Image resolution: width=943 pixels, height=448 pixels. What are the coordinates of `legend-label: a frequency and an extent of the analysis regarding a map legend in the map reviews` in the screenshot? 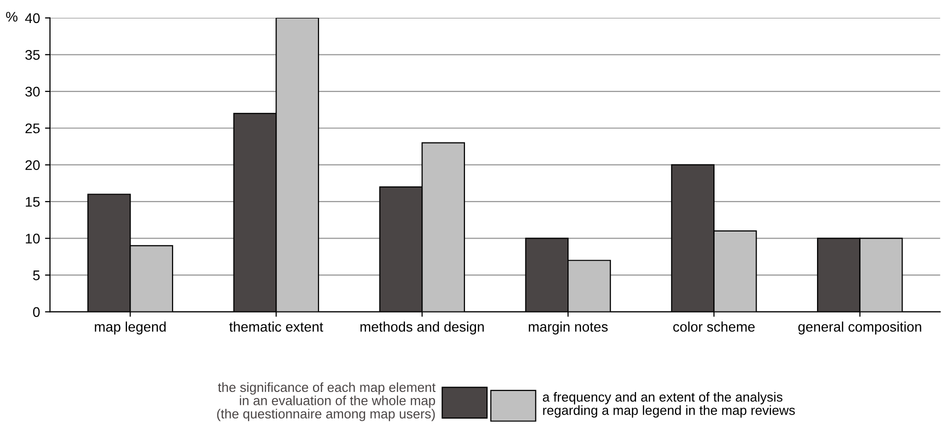 It's located at (668, 405).